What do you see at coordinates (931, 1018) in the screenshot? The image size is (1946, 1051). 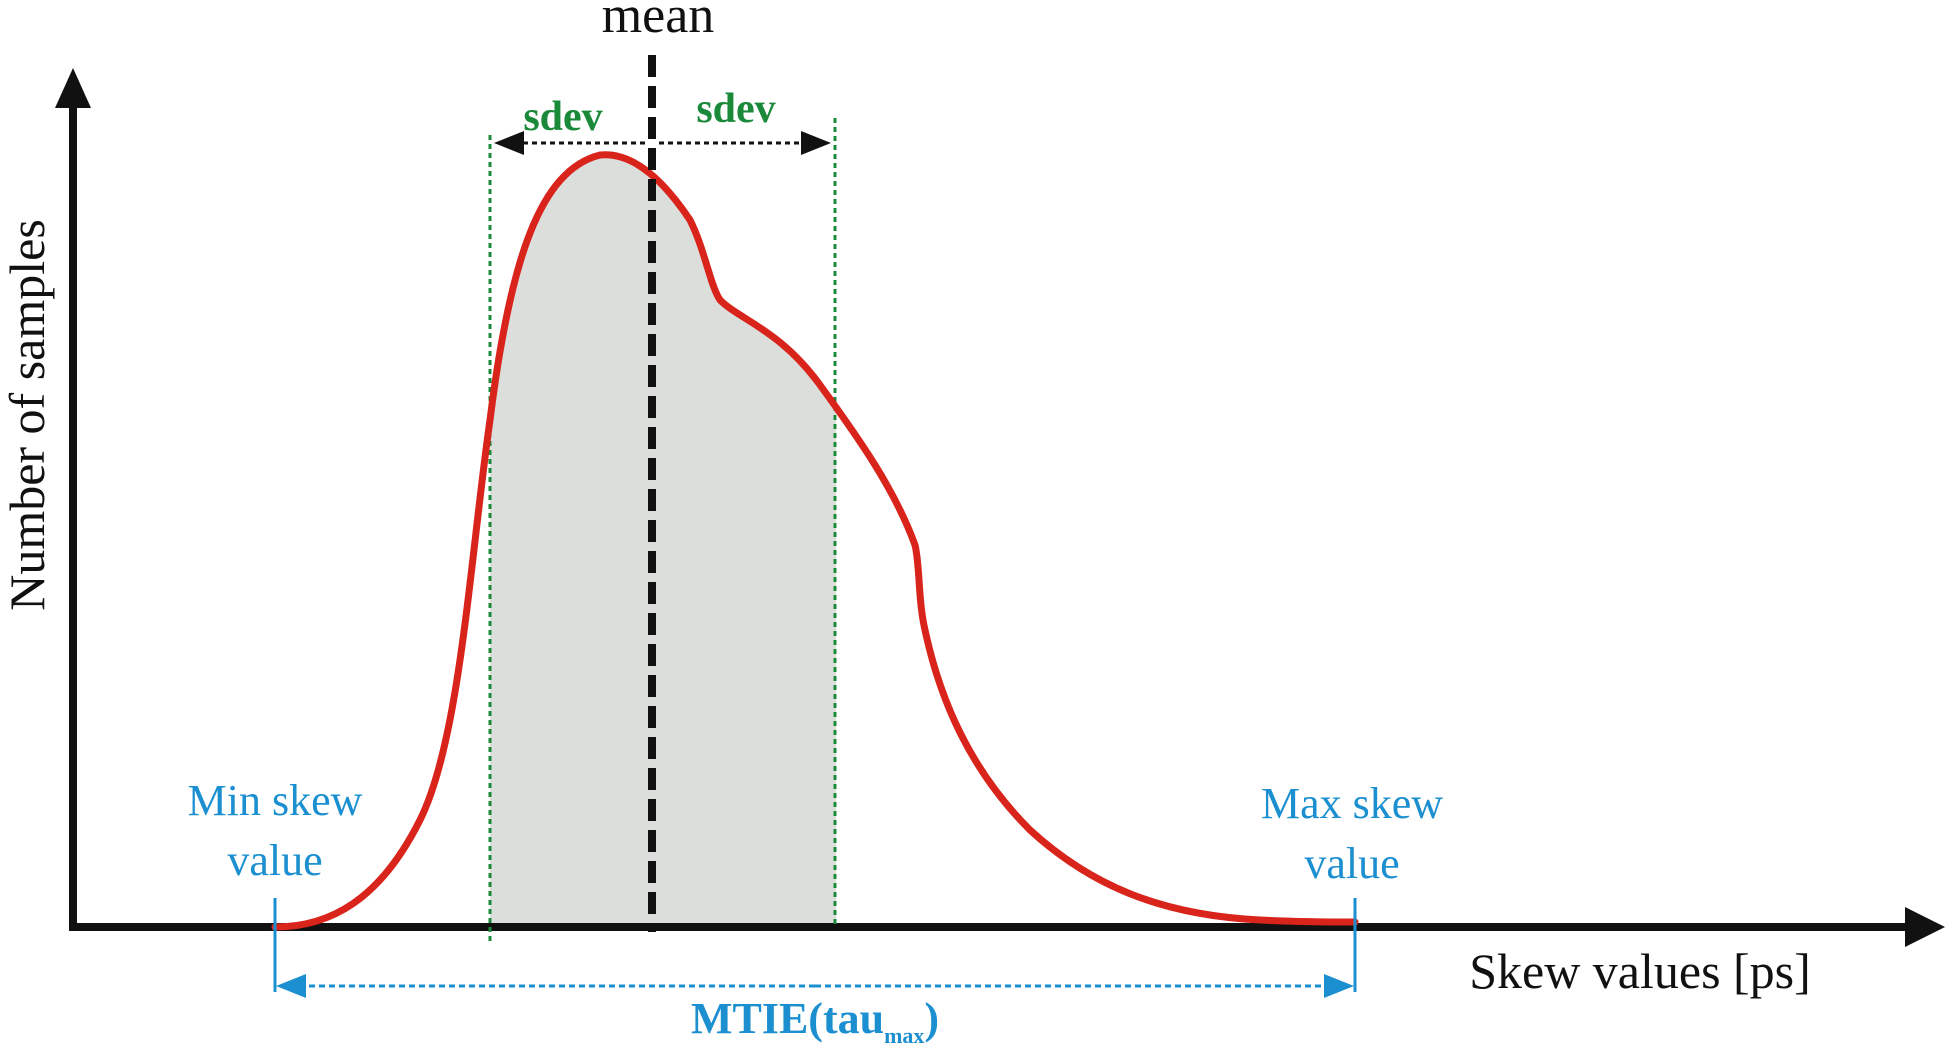 I see `mtie-label-close: )` at bounding box center [931, 1018].